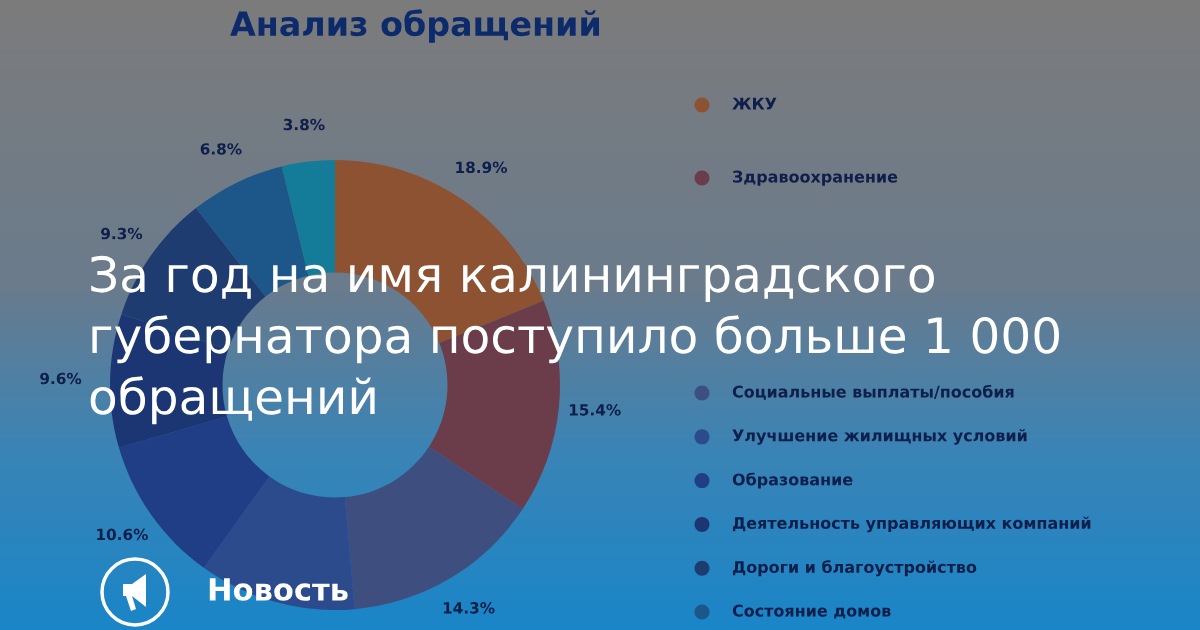  Describe the element at coordinates (811, 611) in the screenshot. I see `legend-label: Состояние домов` at that location.